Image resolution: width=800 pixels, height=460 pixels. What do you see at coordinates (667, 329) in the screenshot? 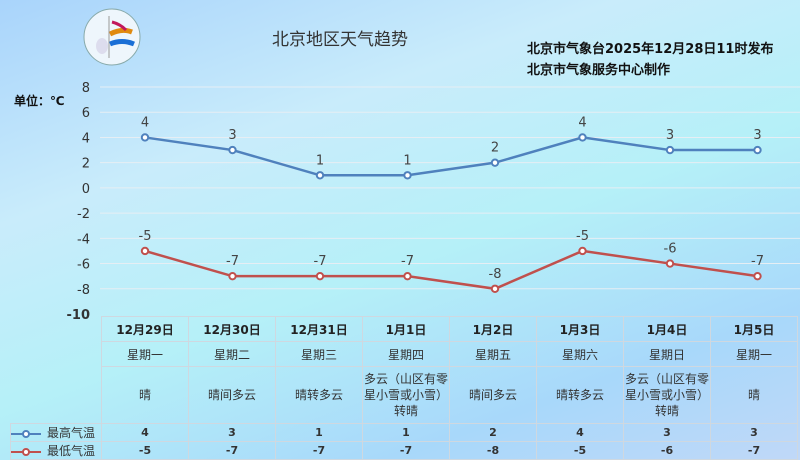
I see `date-cell: 1月4日` at bounding box center [667, 329].